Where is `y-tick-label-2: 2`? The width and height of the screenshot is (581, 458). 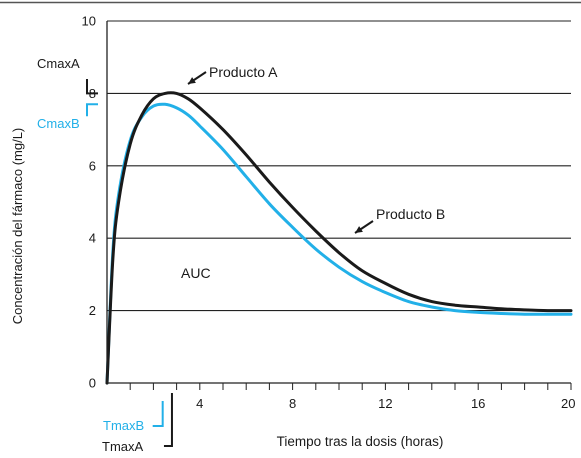 y-tick-label-2: 2 is located at coordinates (92, 310).